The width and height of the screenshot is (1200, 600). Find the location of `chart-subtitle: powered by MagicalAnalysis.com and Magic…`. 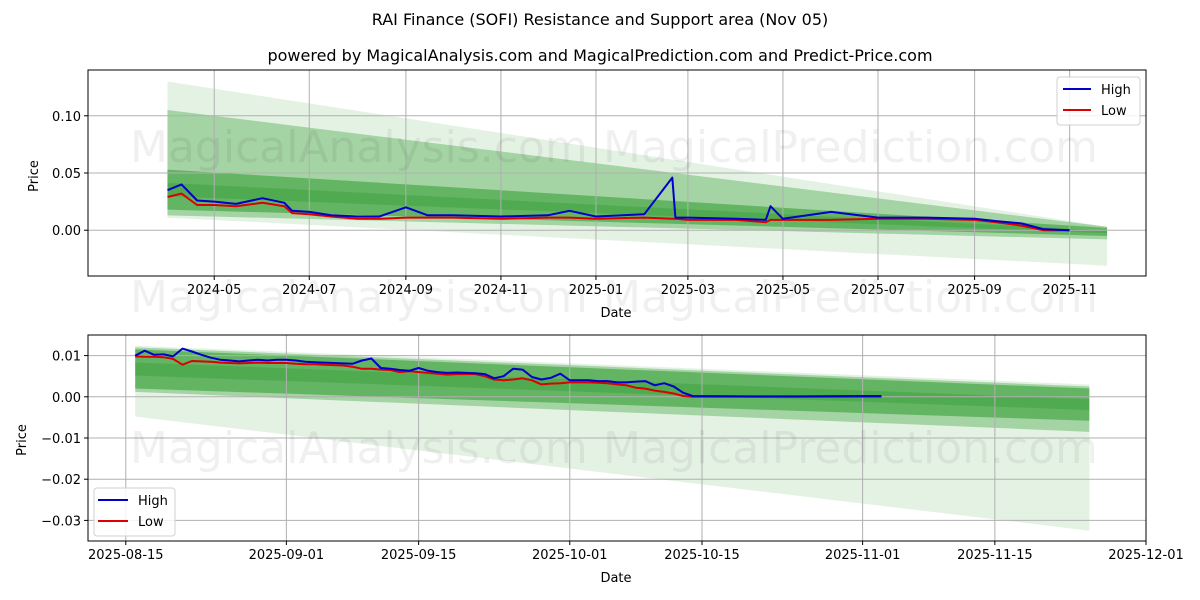

chart-subtitle: powered by MagicalAnalysis.com and Magic… is located at coordinates (600, 55).